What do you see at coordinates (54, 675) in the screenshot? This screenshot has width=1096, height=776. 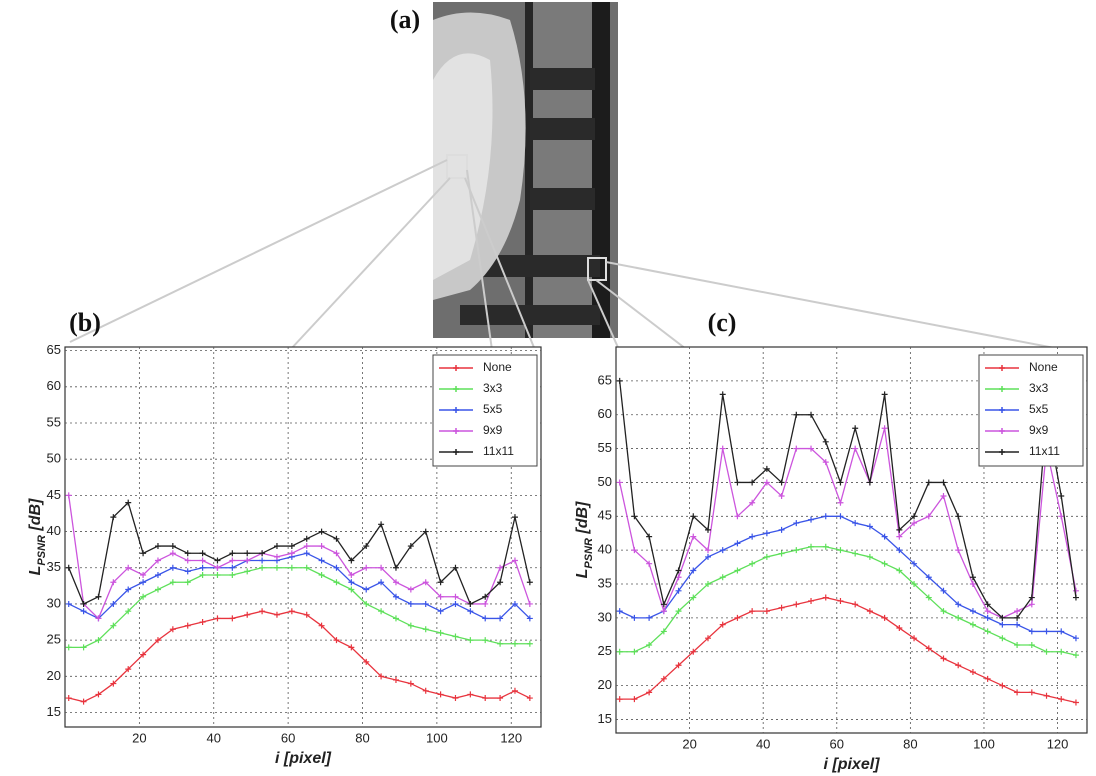 I see `y-tick-label: 20` at bounding box center [54, 675].